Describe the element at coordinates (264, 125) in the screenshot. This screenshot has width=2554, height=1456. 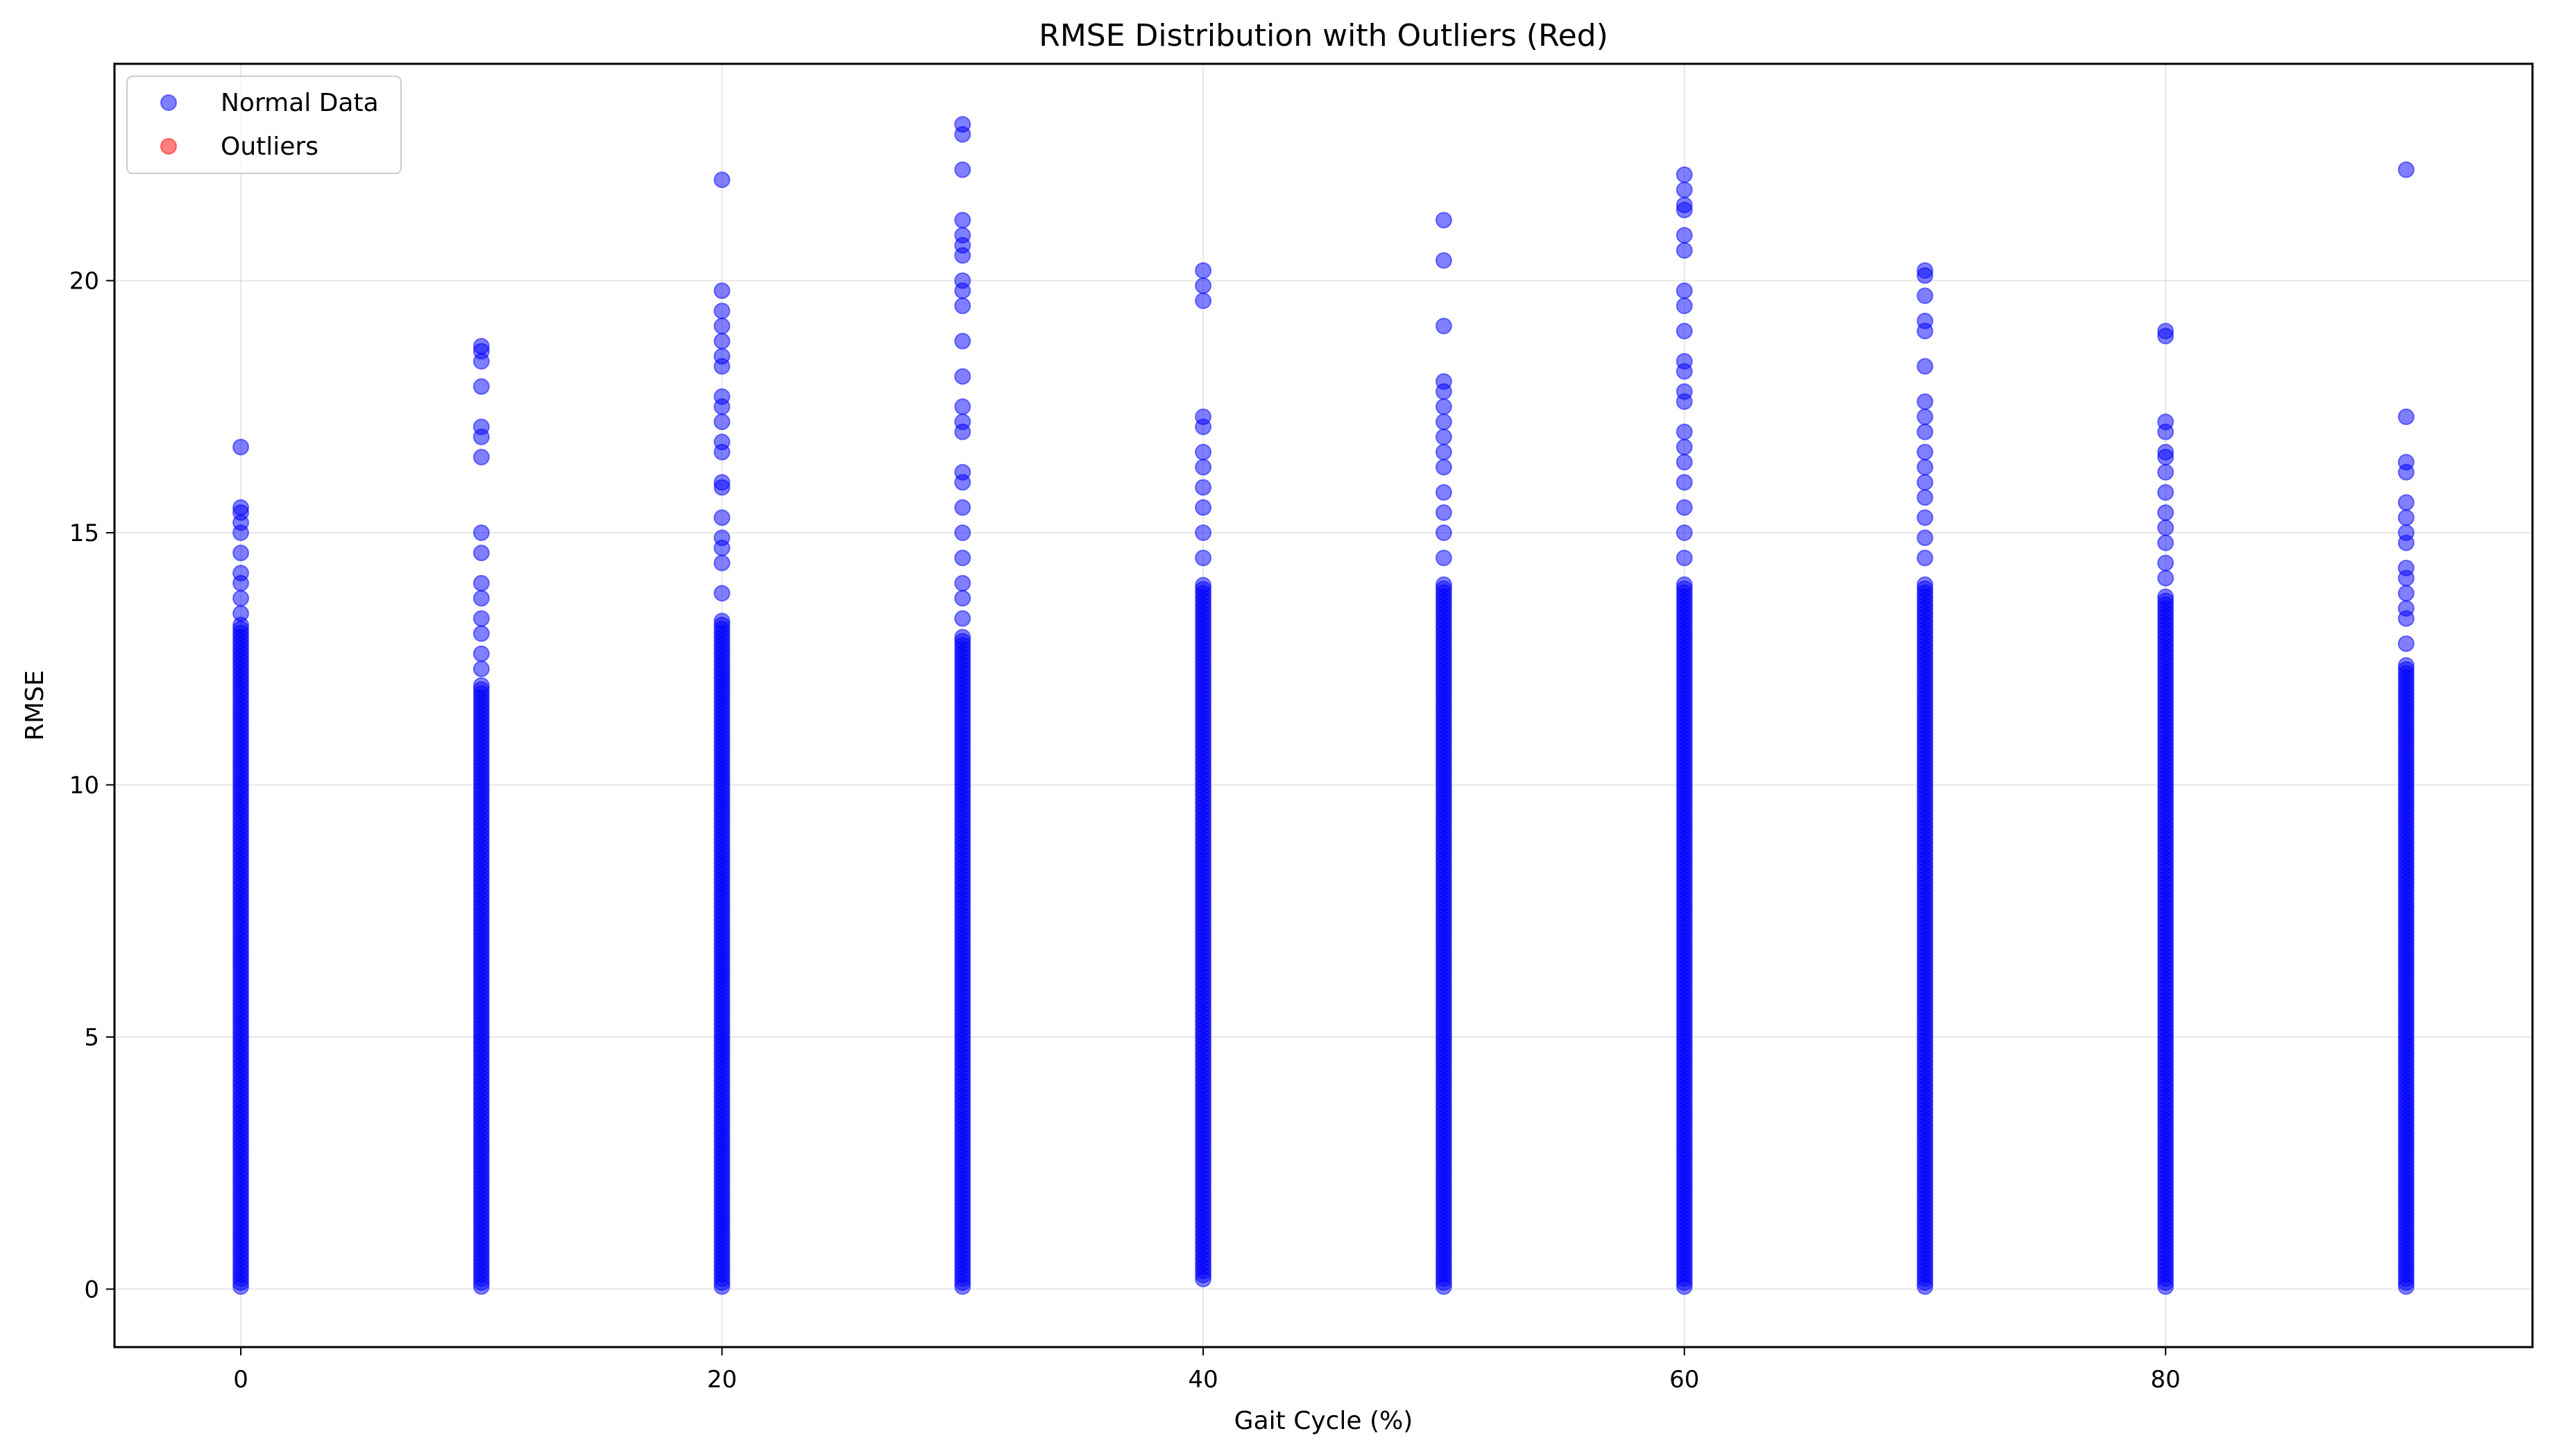
I see `legend-box` at that location.